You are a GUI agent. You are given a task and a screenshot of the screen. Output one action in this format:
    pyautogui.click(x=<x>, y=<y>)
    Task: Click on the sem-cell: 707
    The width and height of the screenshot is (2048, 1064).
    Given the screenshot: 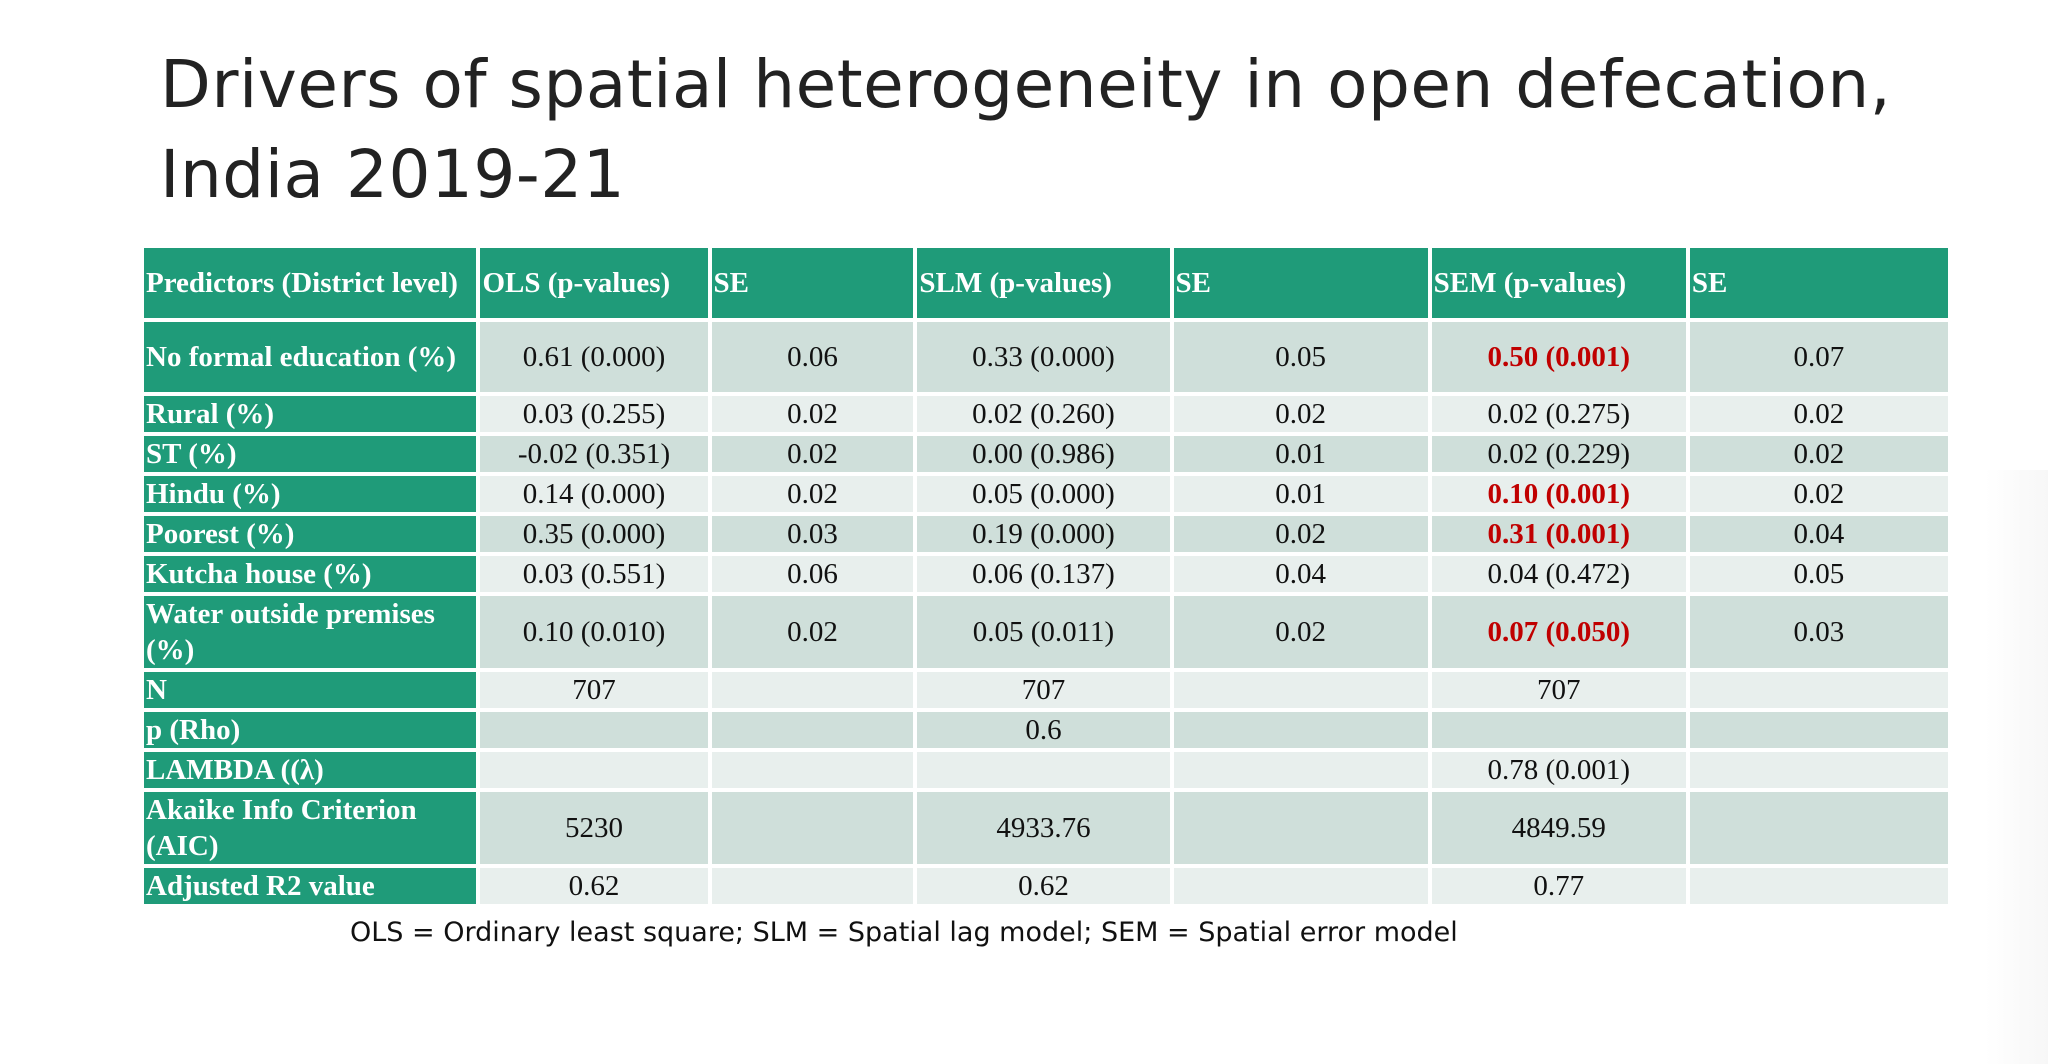 What is the action you would take?
    pyautogui.click(x=1558, y=690)
    